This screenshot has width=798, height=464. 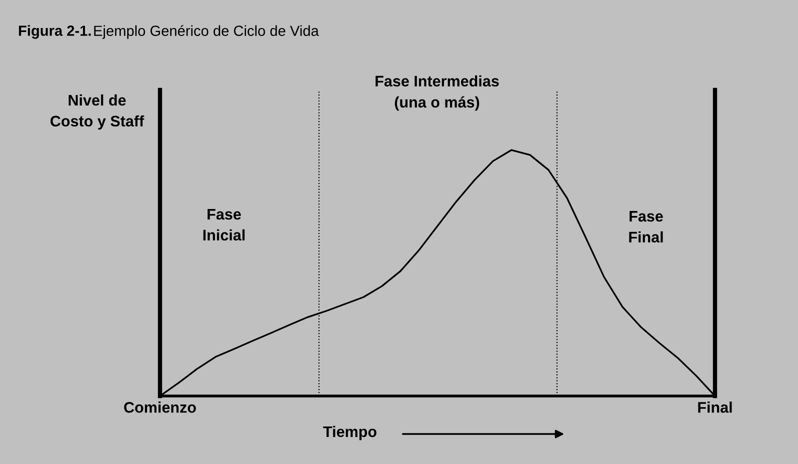 I want to click on annotation: Fase Final, so click(x=646, y=227).